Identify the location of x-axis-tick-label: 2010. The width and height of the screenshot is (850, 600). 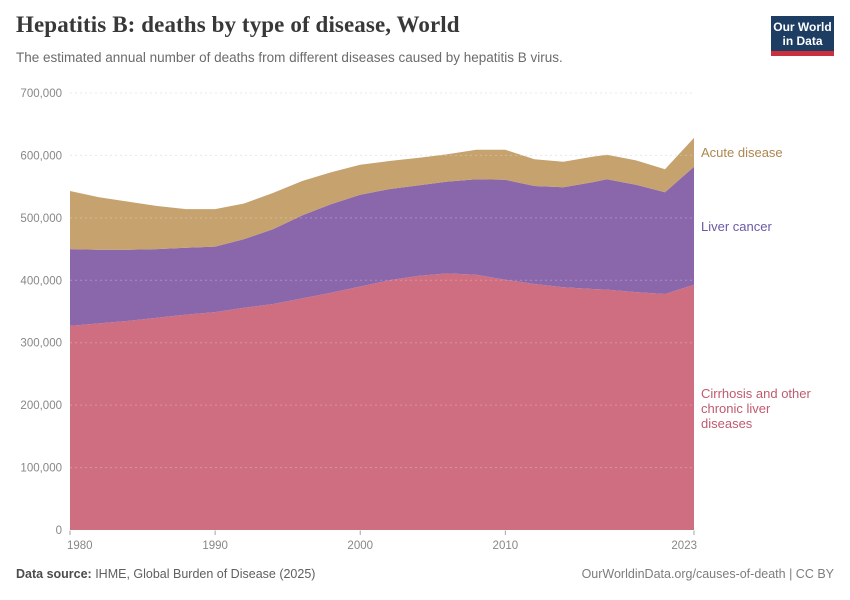
(506, 546).